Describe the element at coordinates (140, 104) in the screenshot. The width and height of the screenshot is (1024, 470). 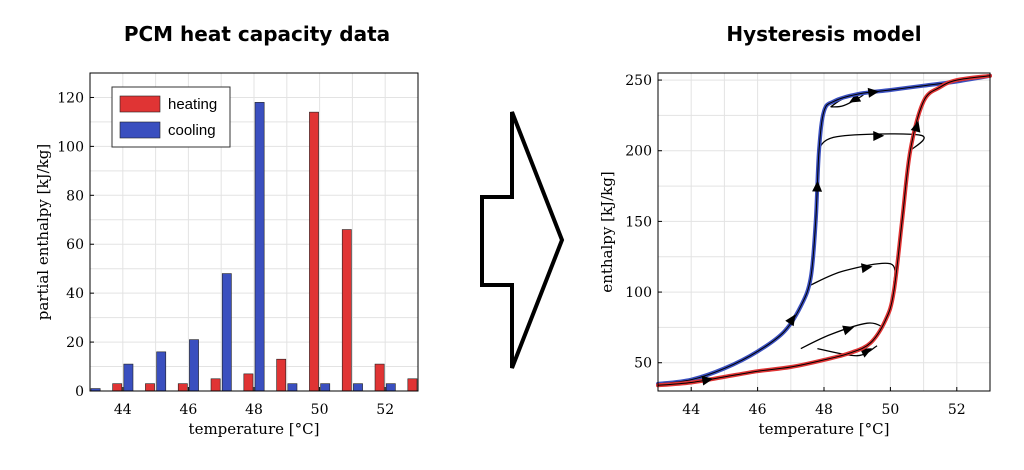
I see `legend-swatch-heating` at that location.